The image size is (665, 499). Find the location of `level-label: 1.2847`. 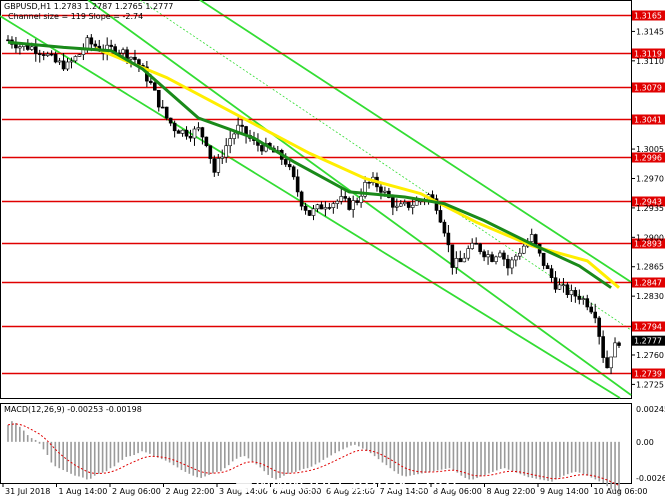

level-label: 1.2847 is located at coordinates (648, 283).